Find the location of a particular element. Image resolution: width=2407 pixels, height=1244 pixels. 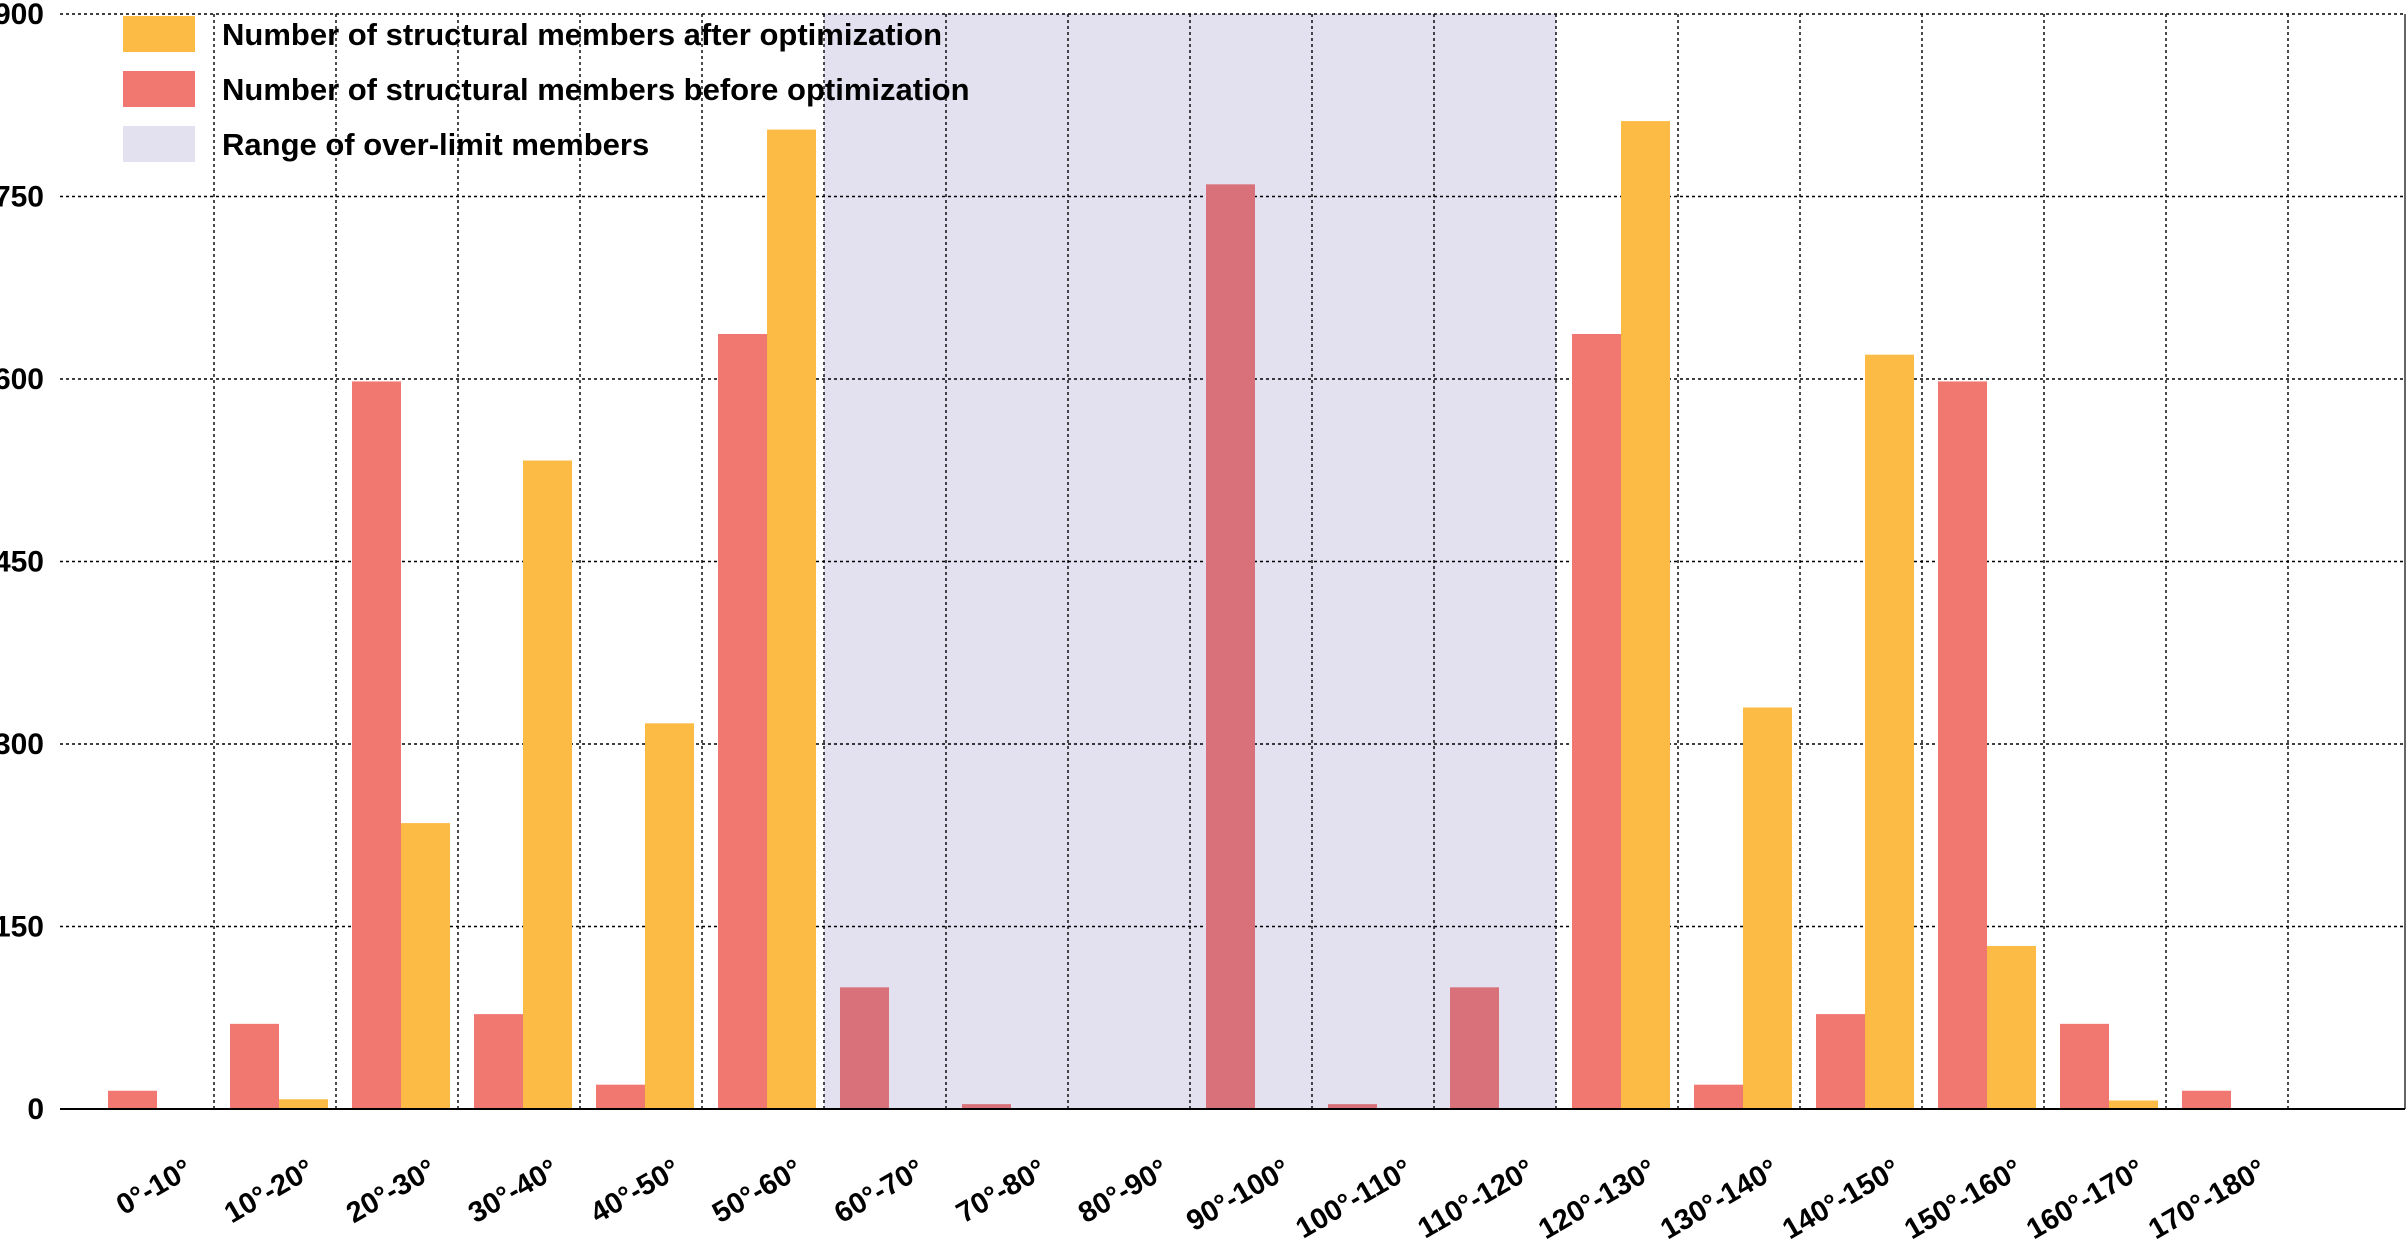

y-tick-label: 150 is located at coordinates (22, 927).